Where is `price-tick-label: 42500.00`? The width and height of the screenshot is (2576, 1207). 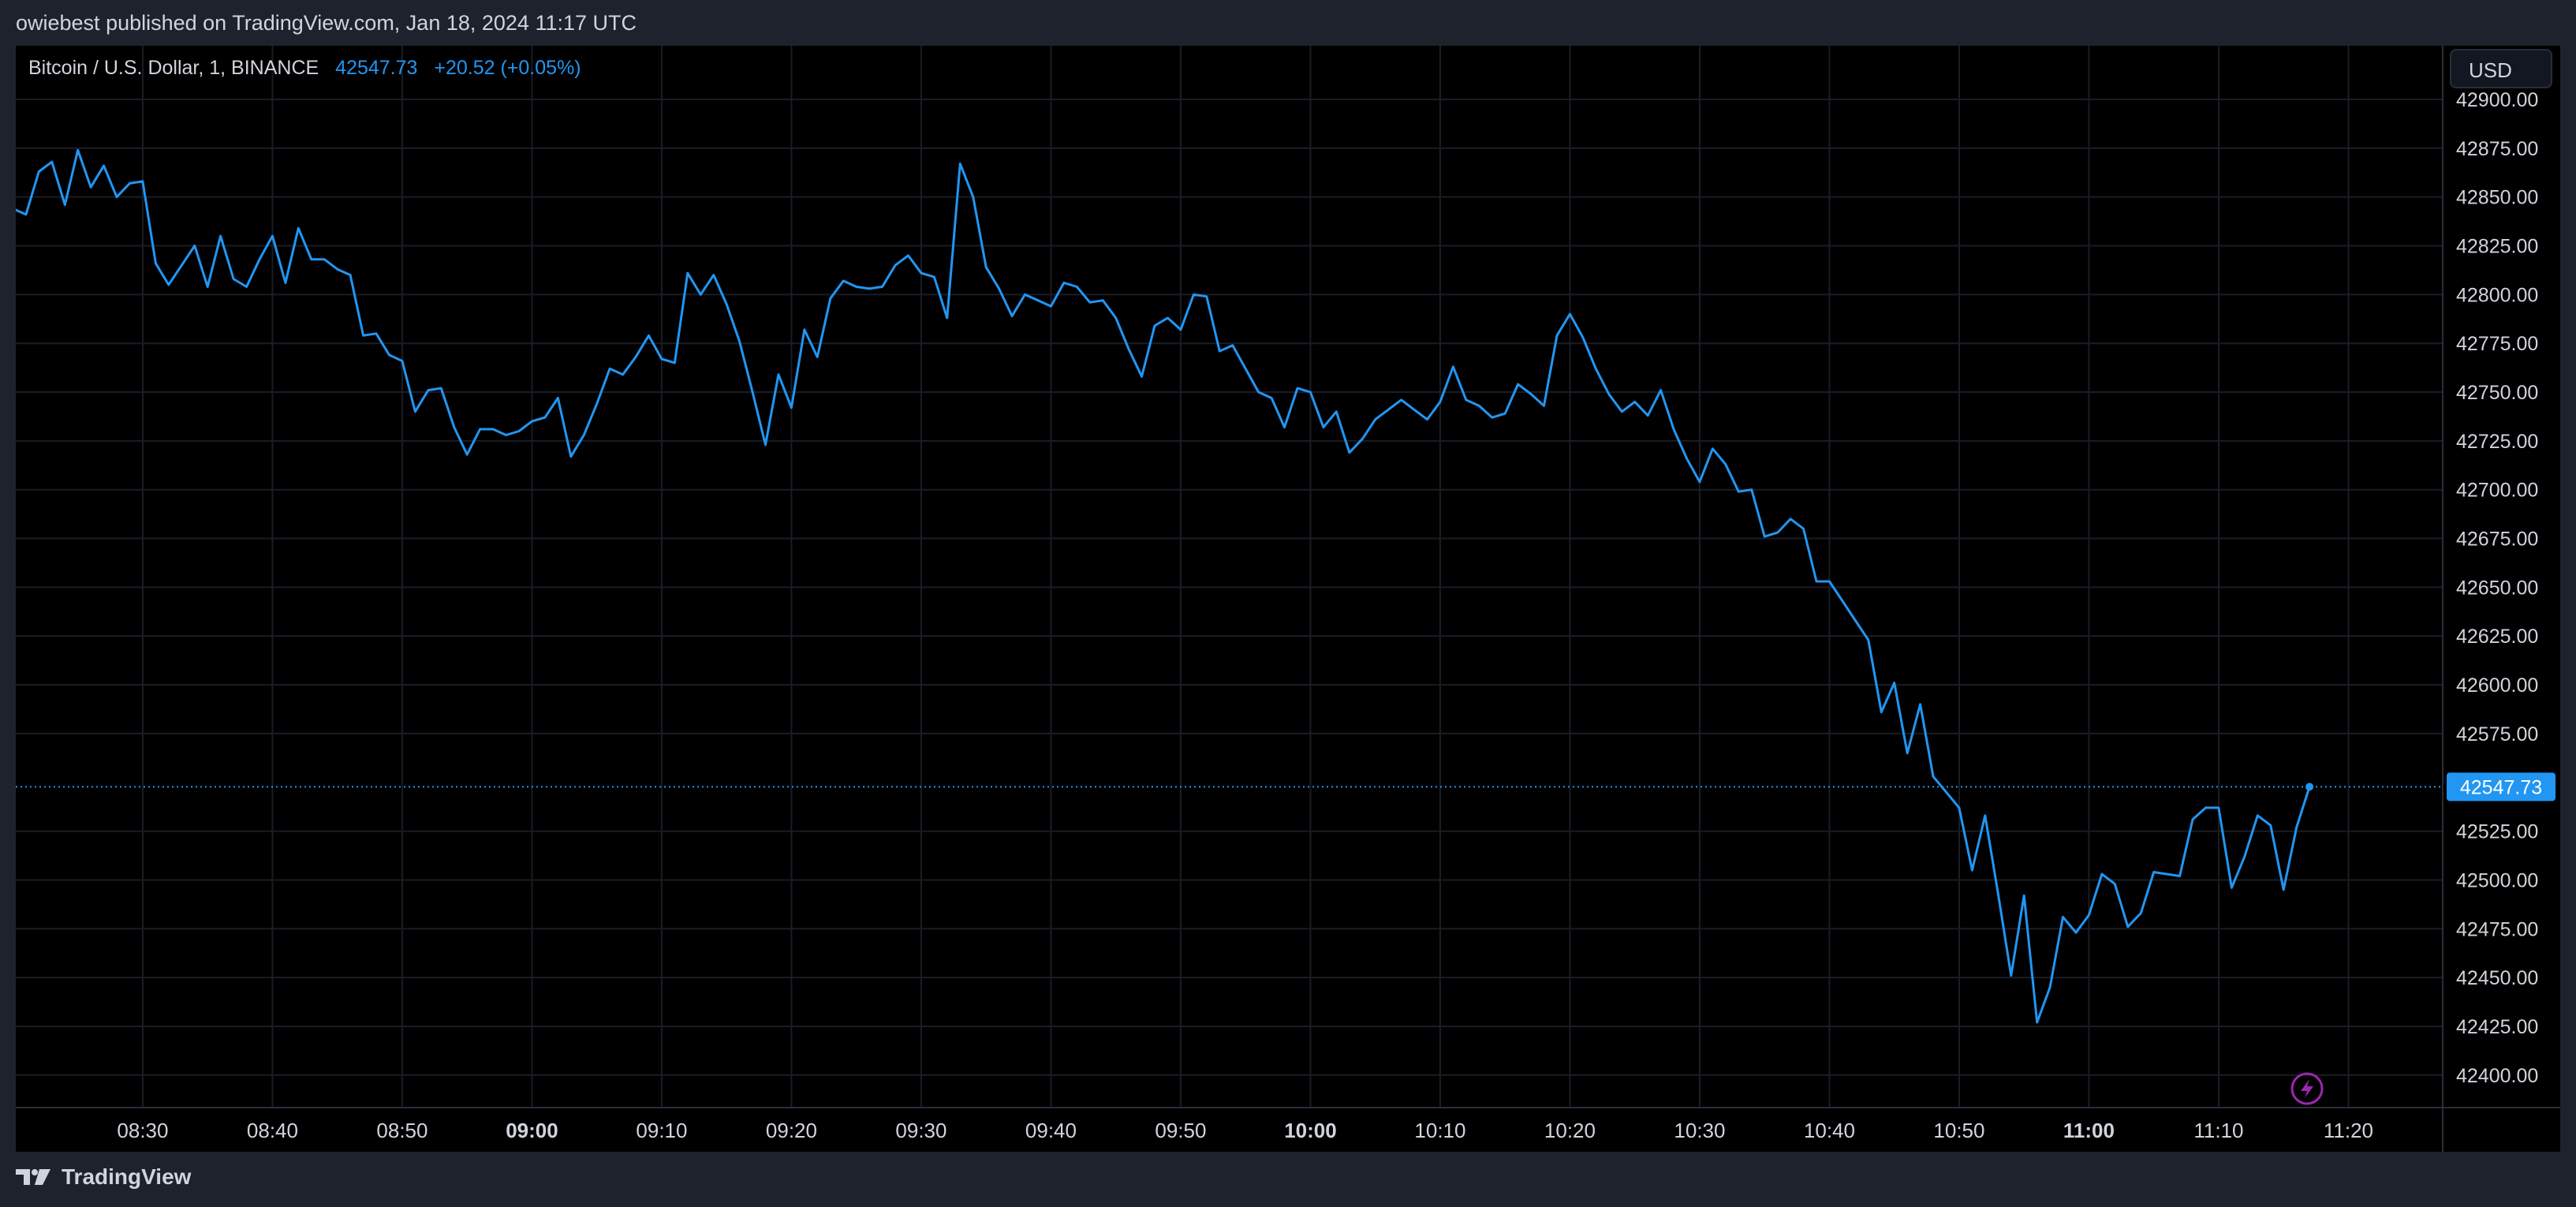
price-tick-label: 42500.00 is located at coordinates (2497, 880).